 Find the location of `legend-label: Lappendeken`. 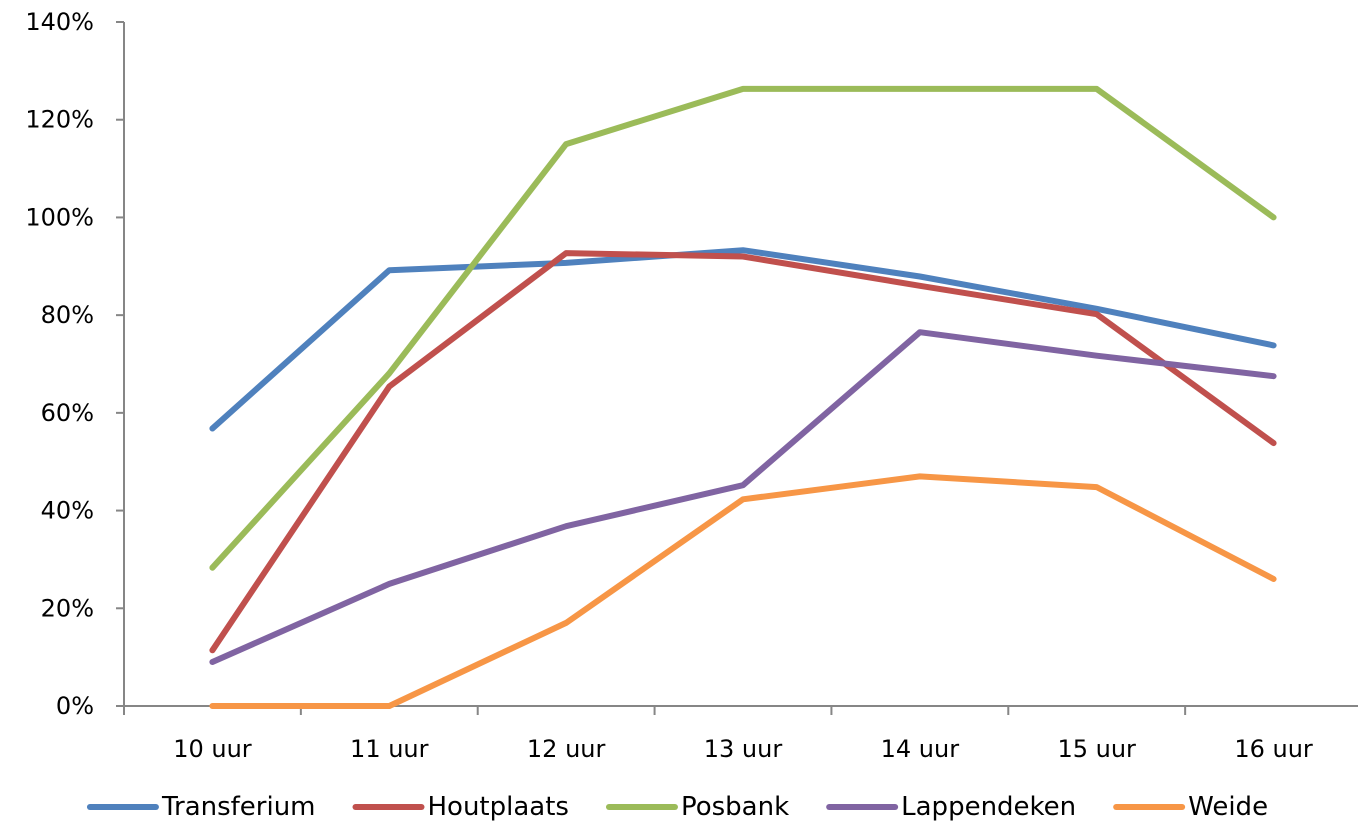

legend-label: Lappendeken is located at coordinates (988, 807).